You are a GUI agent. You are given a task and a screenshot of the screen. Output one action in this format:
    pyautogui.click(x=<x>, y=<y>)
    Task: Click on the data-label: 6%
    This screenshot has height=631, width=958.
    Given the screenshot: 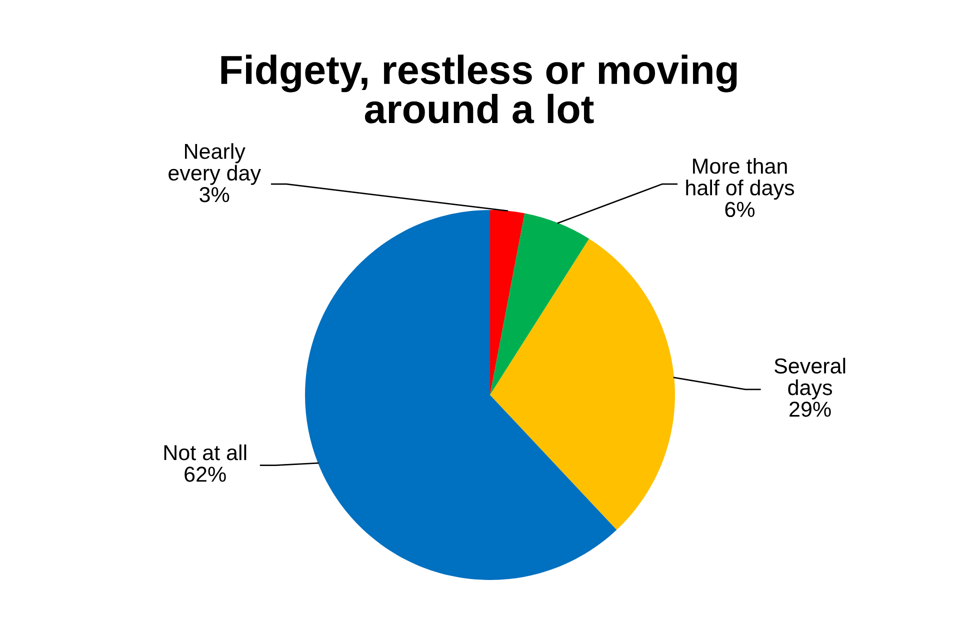 What is the action you would take?
    pyautogui.click(x=740, y=210)
    